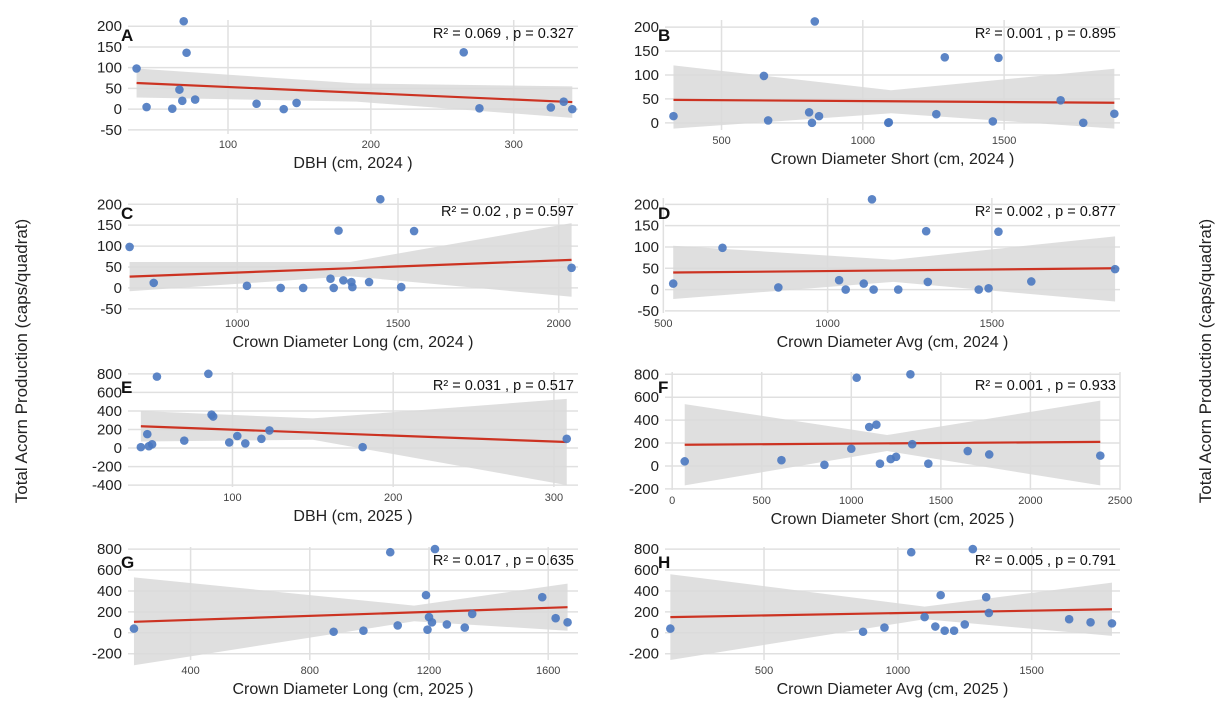  Describe the element at coordinates (672, 501) in the screenshot. I see `panel-f-xtick-label-0: 0` at that location.